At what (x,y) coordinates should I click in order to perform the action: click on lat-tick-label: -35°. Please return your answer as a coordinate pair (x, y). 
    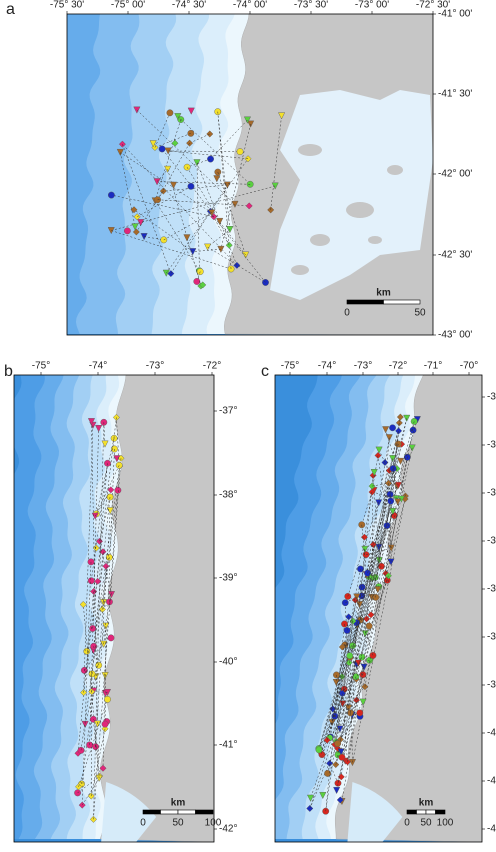
    Looking at the image, I should click on (491, 493).